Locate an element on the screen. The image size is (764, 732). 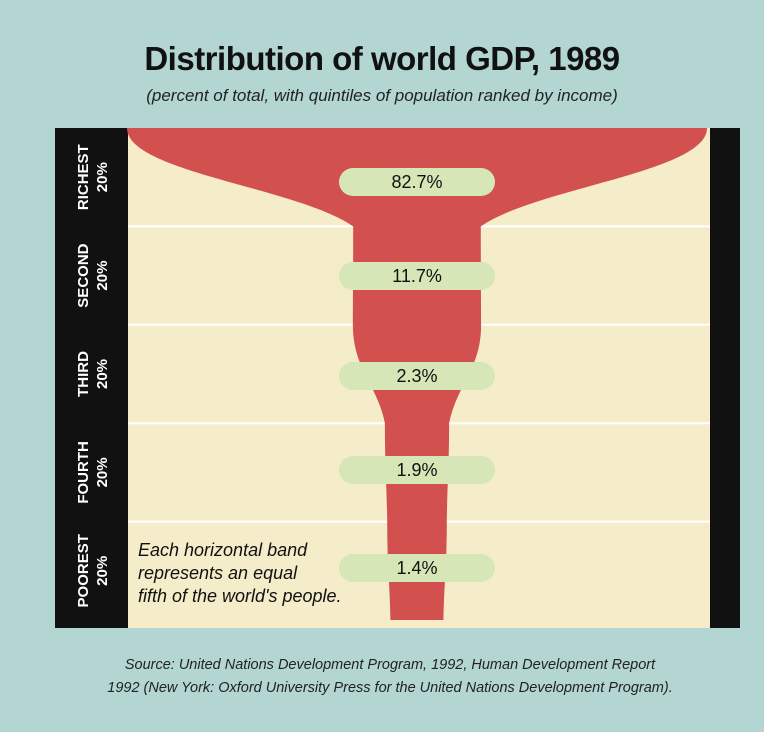
band-label-line: SECOND is located at coordinates (83, 275).